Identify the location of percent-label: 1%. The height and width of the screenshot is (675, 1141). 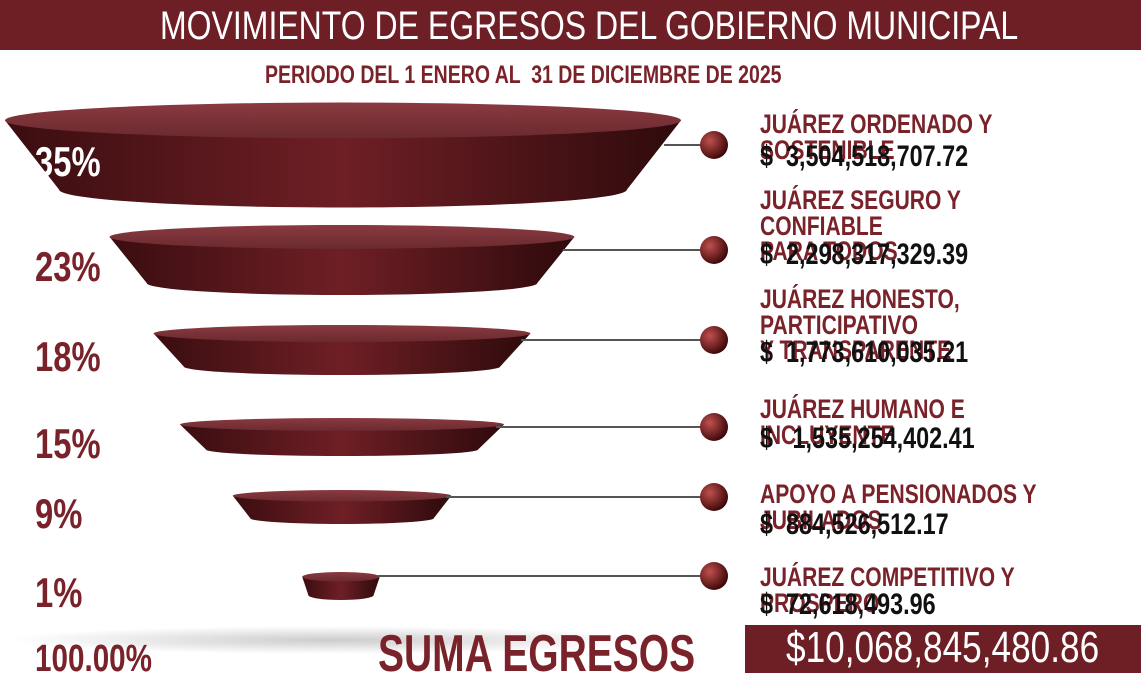
(59, 592).